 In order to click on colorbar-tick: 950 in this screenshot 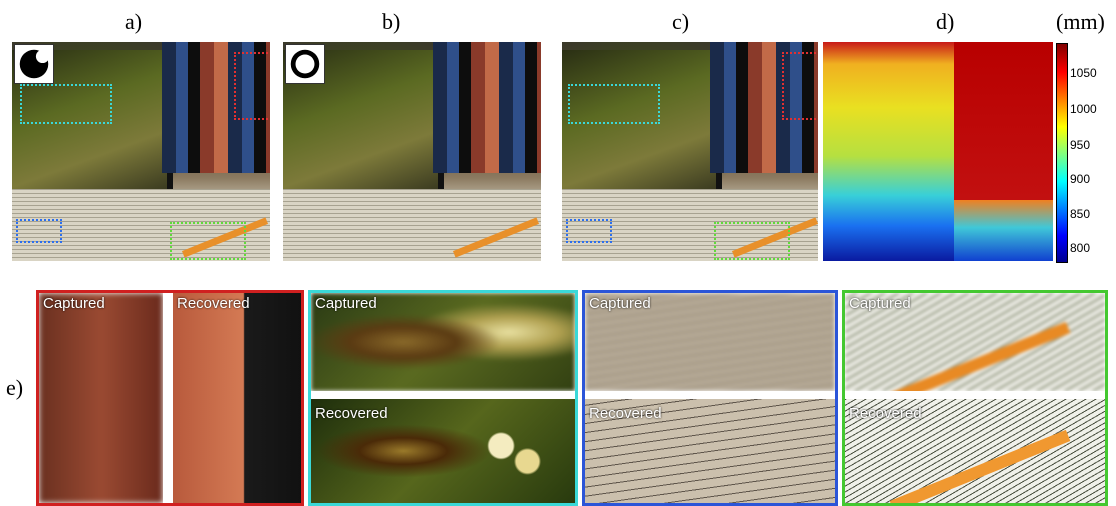, I will do `click(1080, 145)`.